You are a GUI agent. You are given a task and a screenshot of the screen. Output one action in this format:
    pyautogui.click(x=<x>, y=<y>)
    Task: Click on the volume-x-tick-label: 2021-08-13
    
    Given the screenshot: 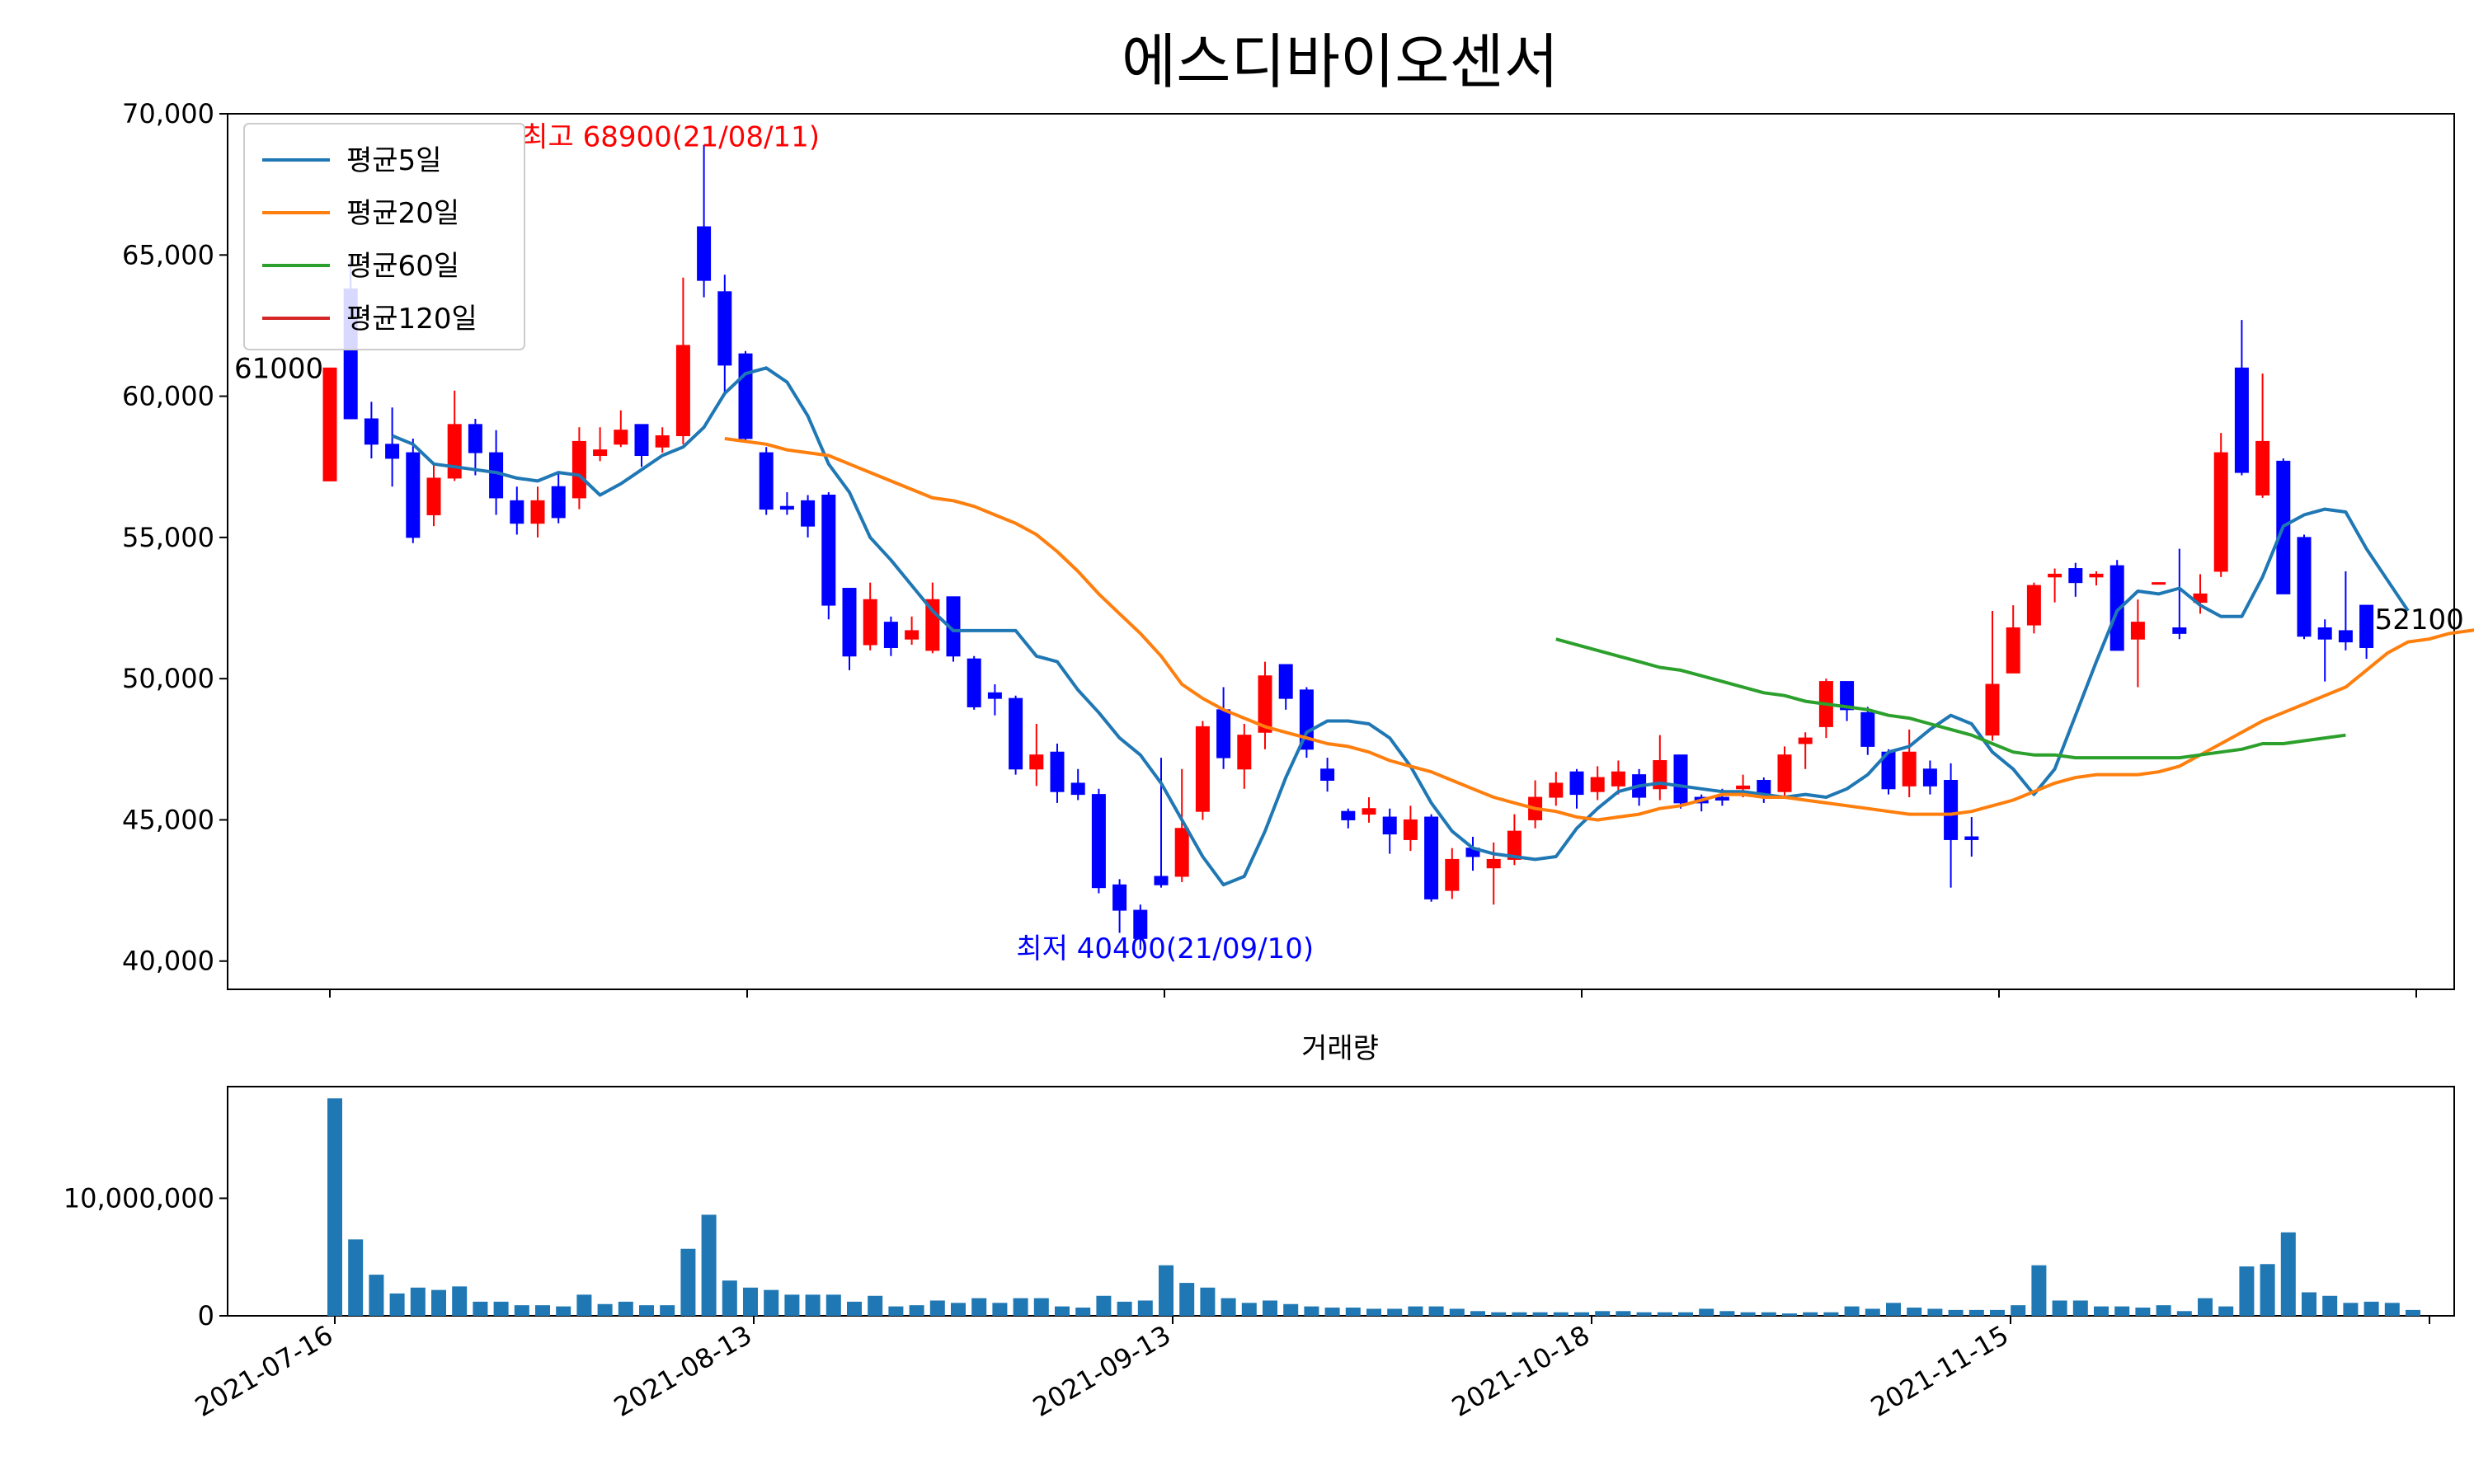 What is the action you would take?
    pyautogui.click(x=683, y=1371)
    